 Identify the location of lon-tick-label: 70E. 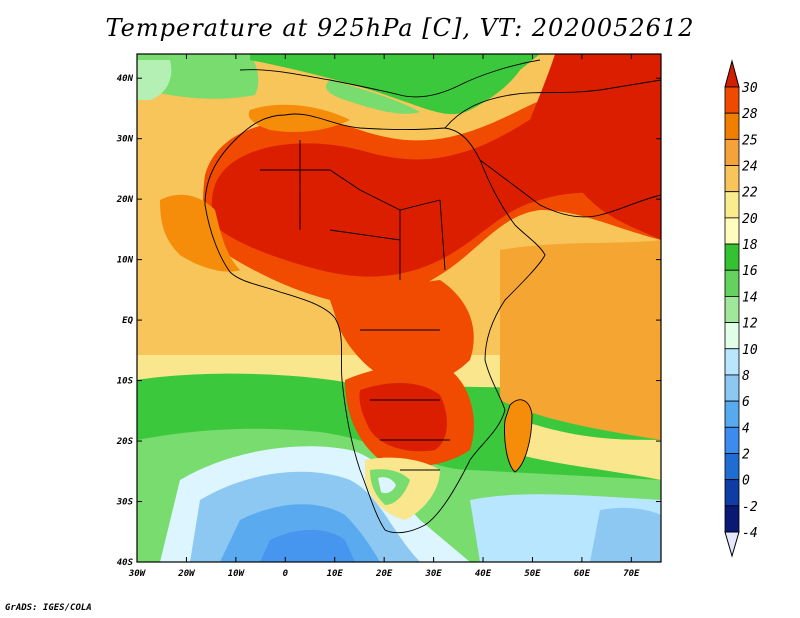
(631, 574).